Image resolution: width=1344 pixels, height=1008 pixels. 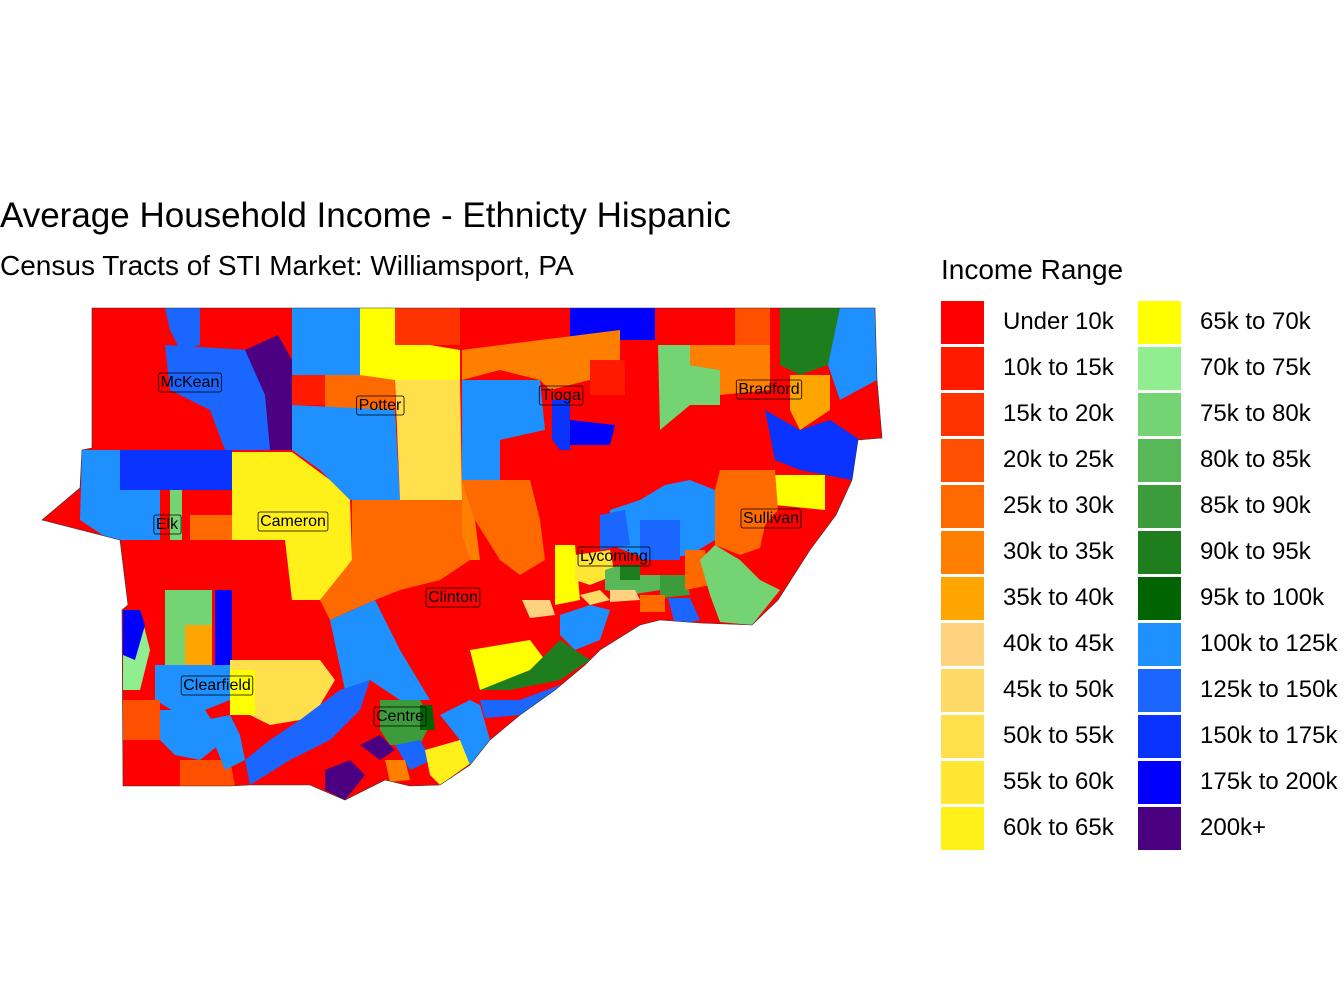 I want to click on county-label: Elk, so click(x=167, y=524).